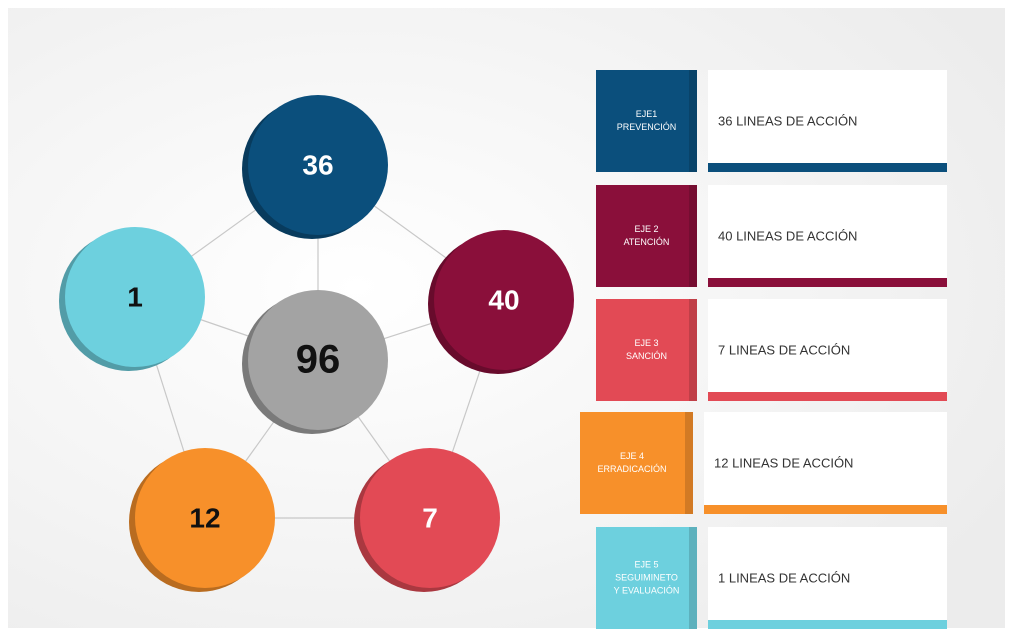  What do you see at coordinates (632, 456) in the screenshot?
I see `row-title: EJE 4` at bounding box center [632, 456].